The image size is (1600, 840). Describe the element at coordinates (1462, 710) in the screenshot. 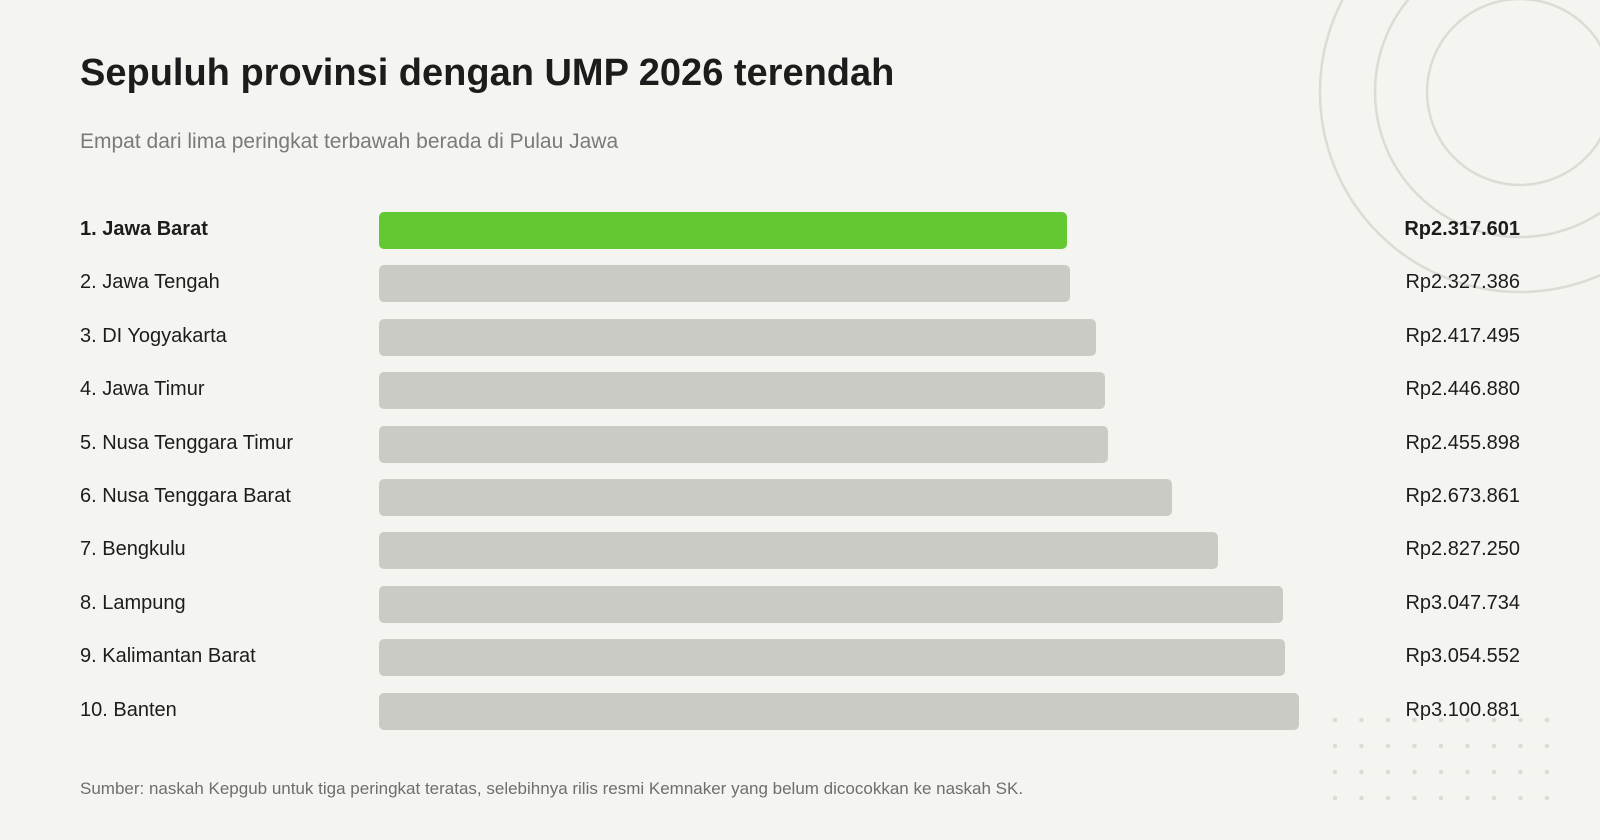

I see `value-label: Rp3.100.881` at that location.